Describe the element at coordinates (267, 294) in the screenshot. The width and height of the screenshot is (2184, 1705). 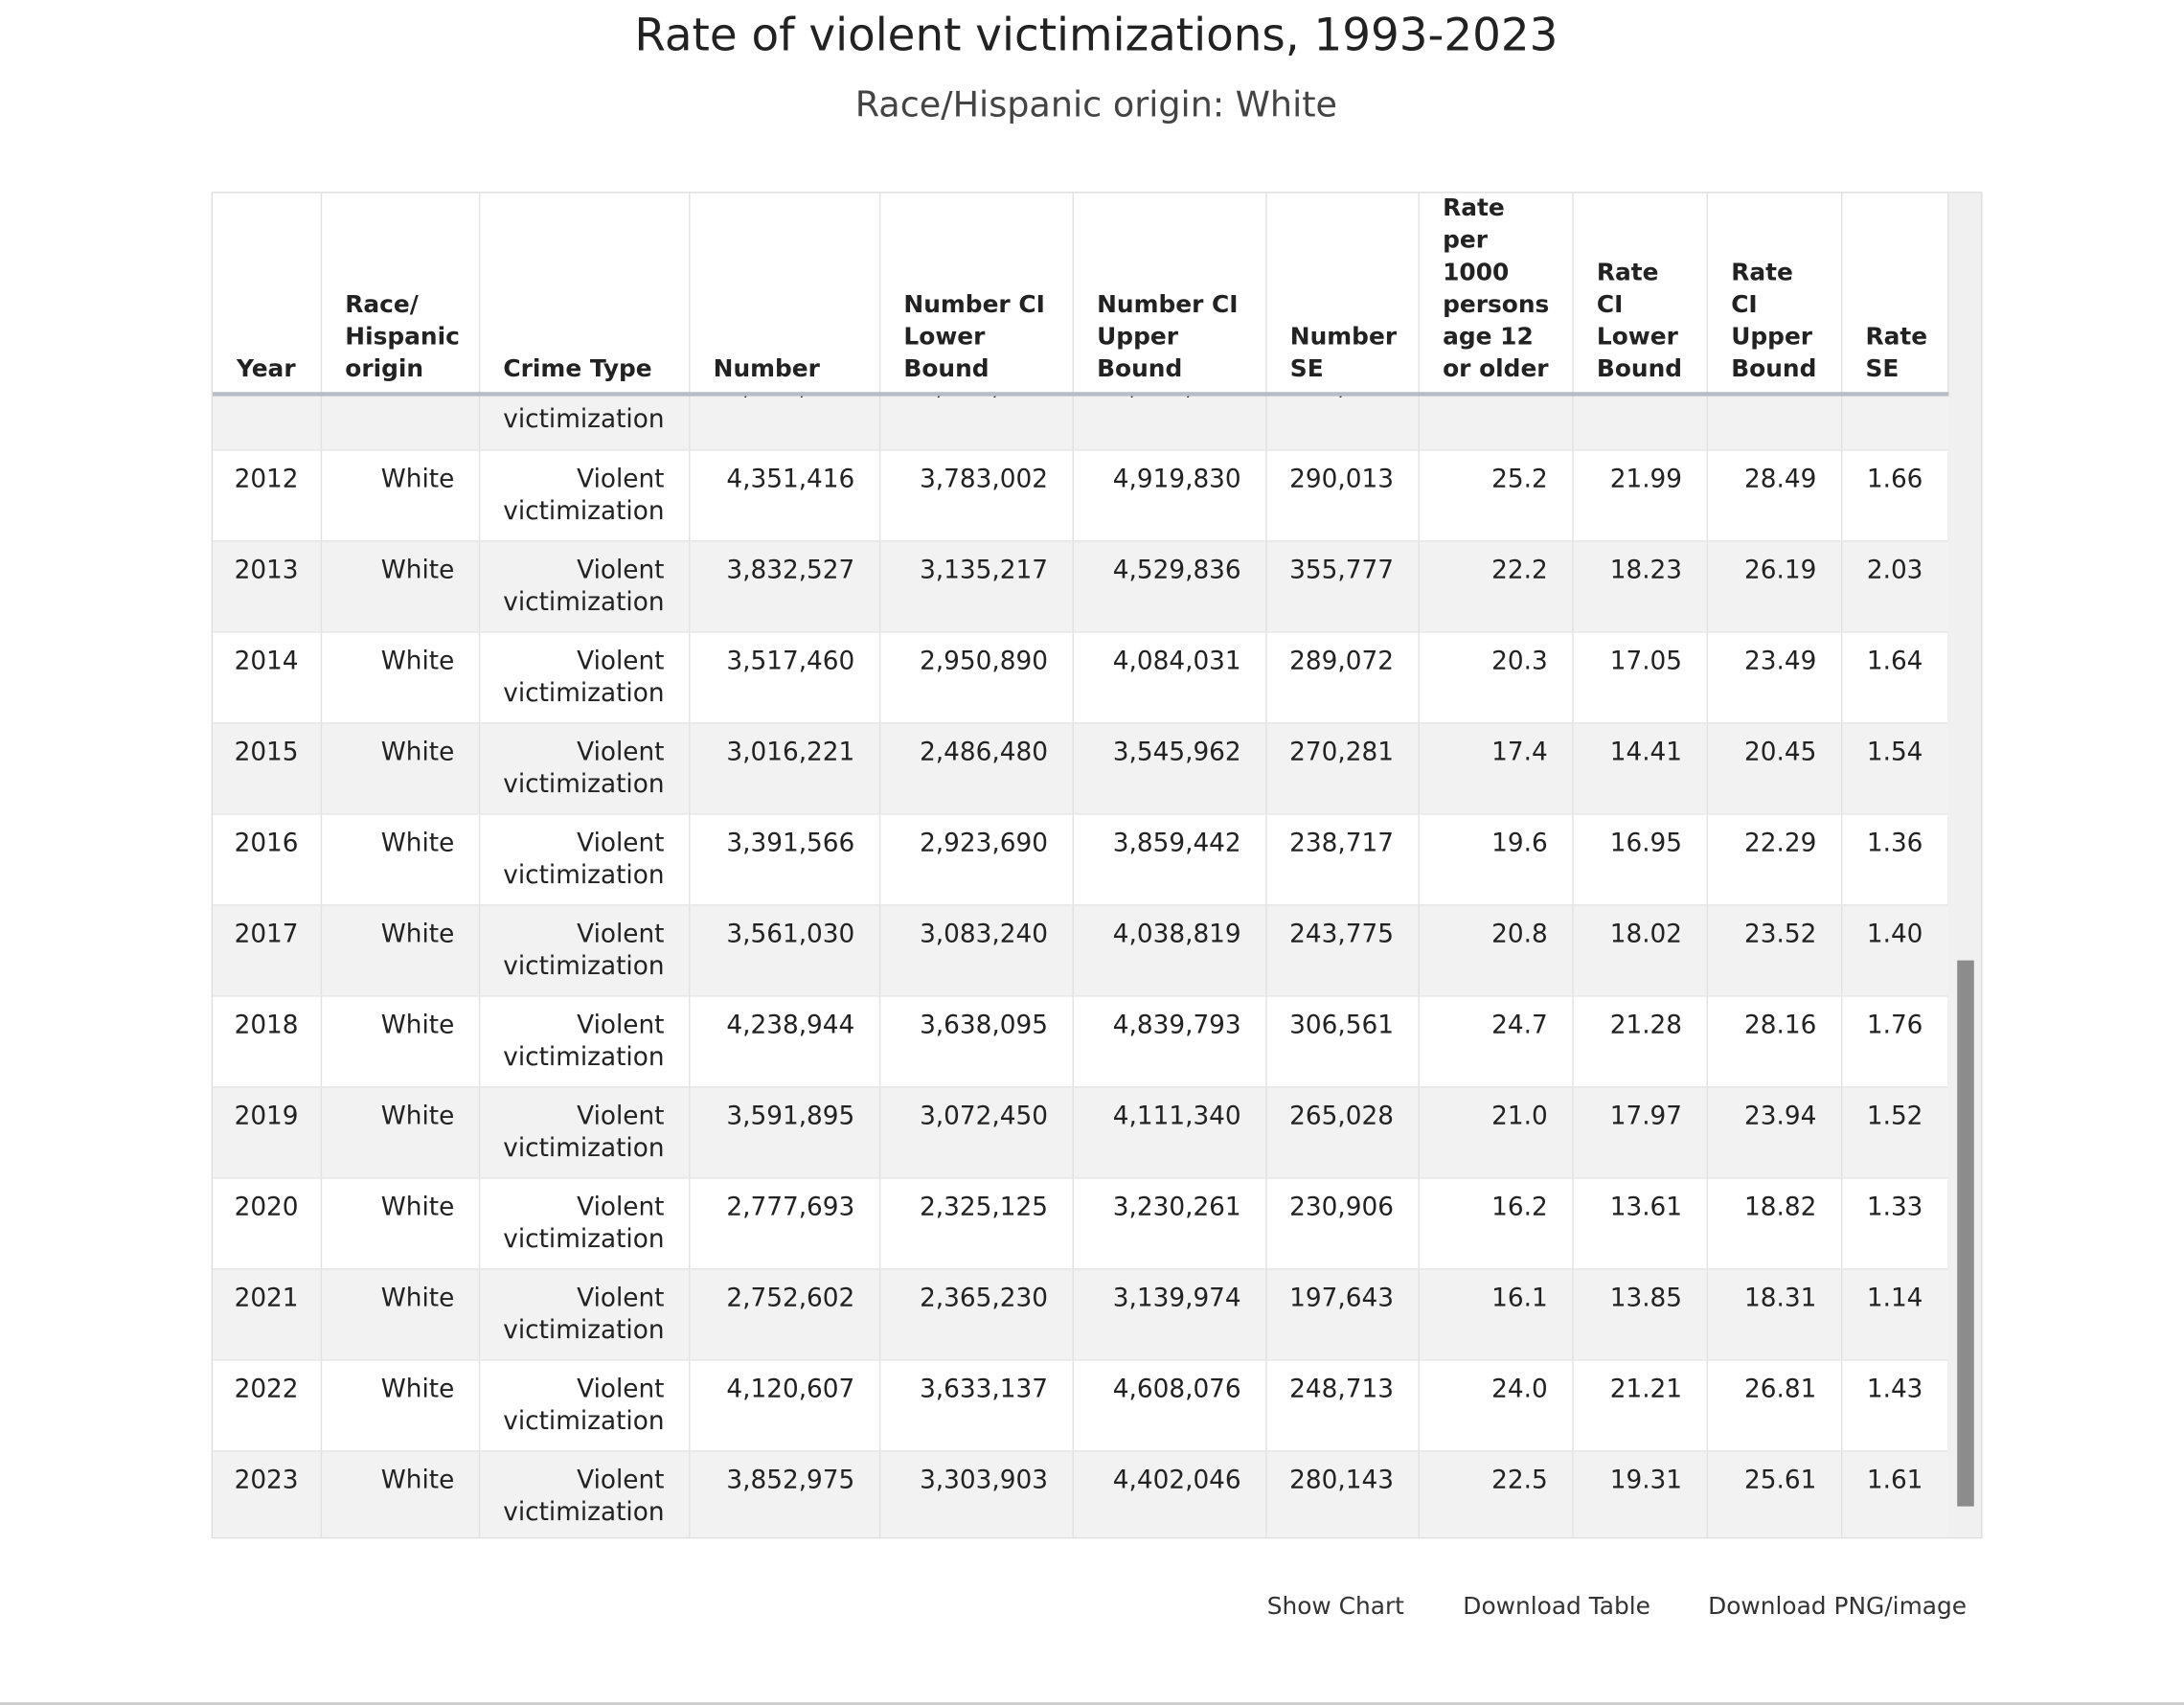
I see `column-header: Year` at that location.